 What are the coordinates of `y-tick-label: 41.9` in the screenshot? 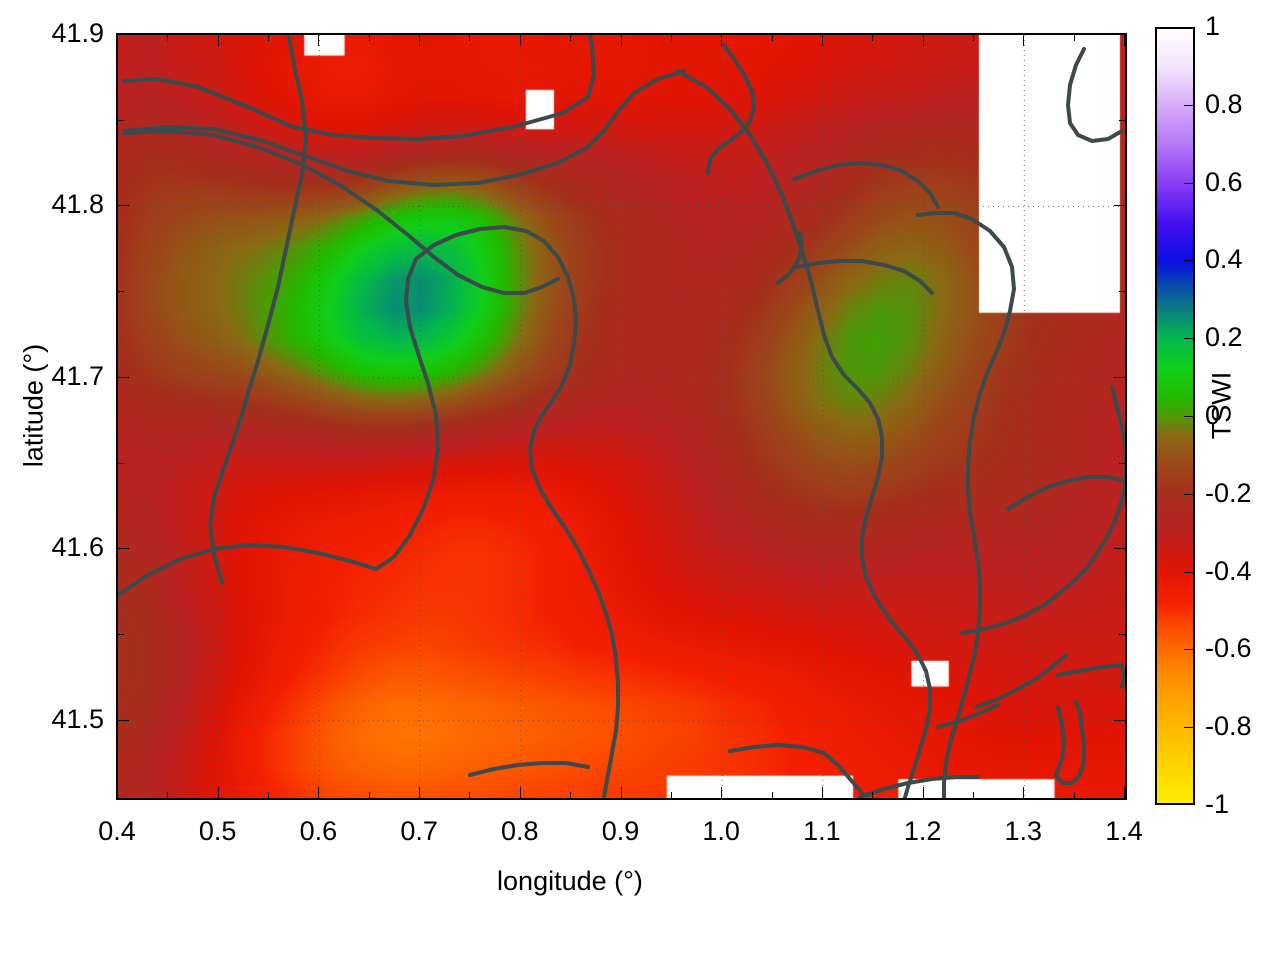 It's located at (77, 33).